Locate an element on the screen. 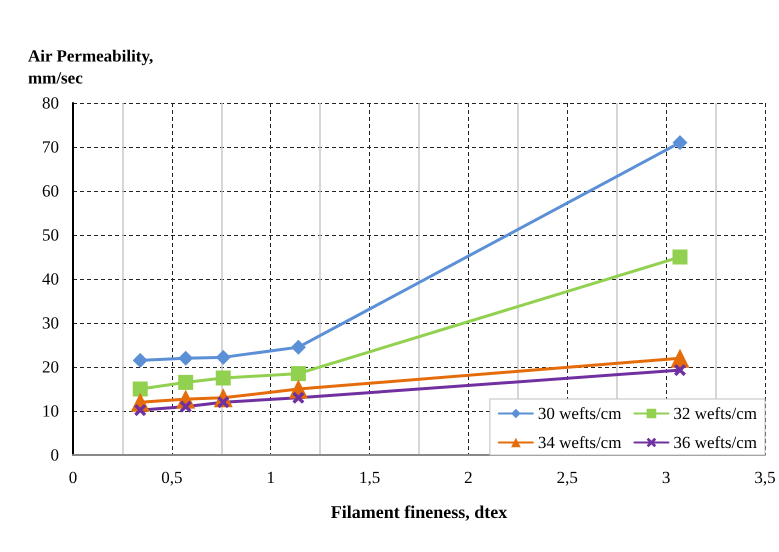  legend-label: 36 wefts/cm is located at coordinates (715, 442).